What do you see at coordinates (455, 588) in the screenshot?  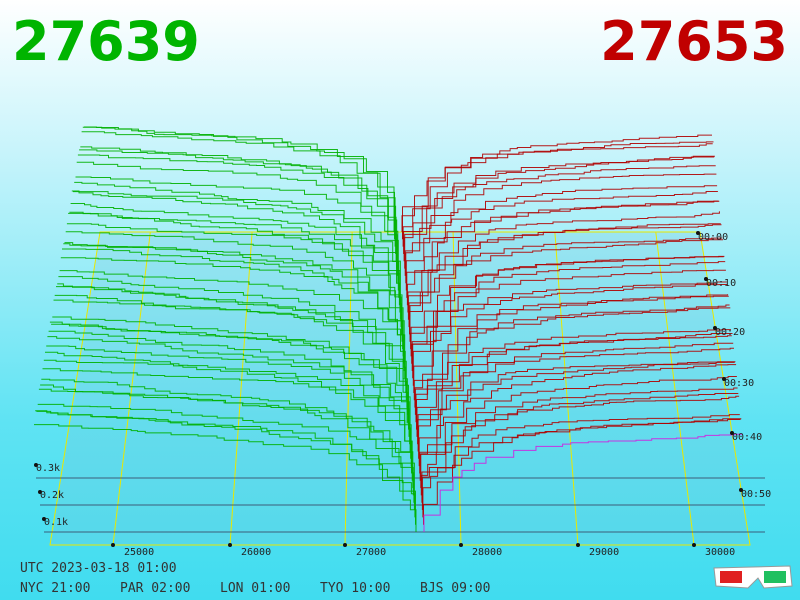 I see `city-time: BJS 09:00` at bounding box center [455, 588].